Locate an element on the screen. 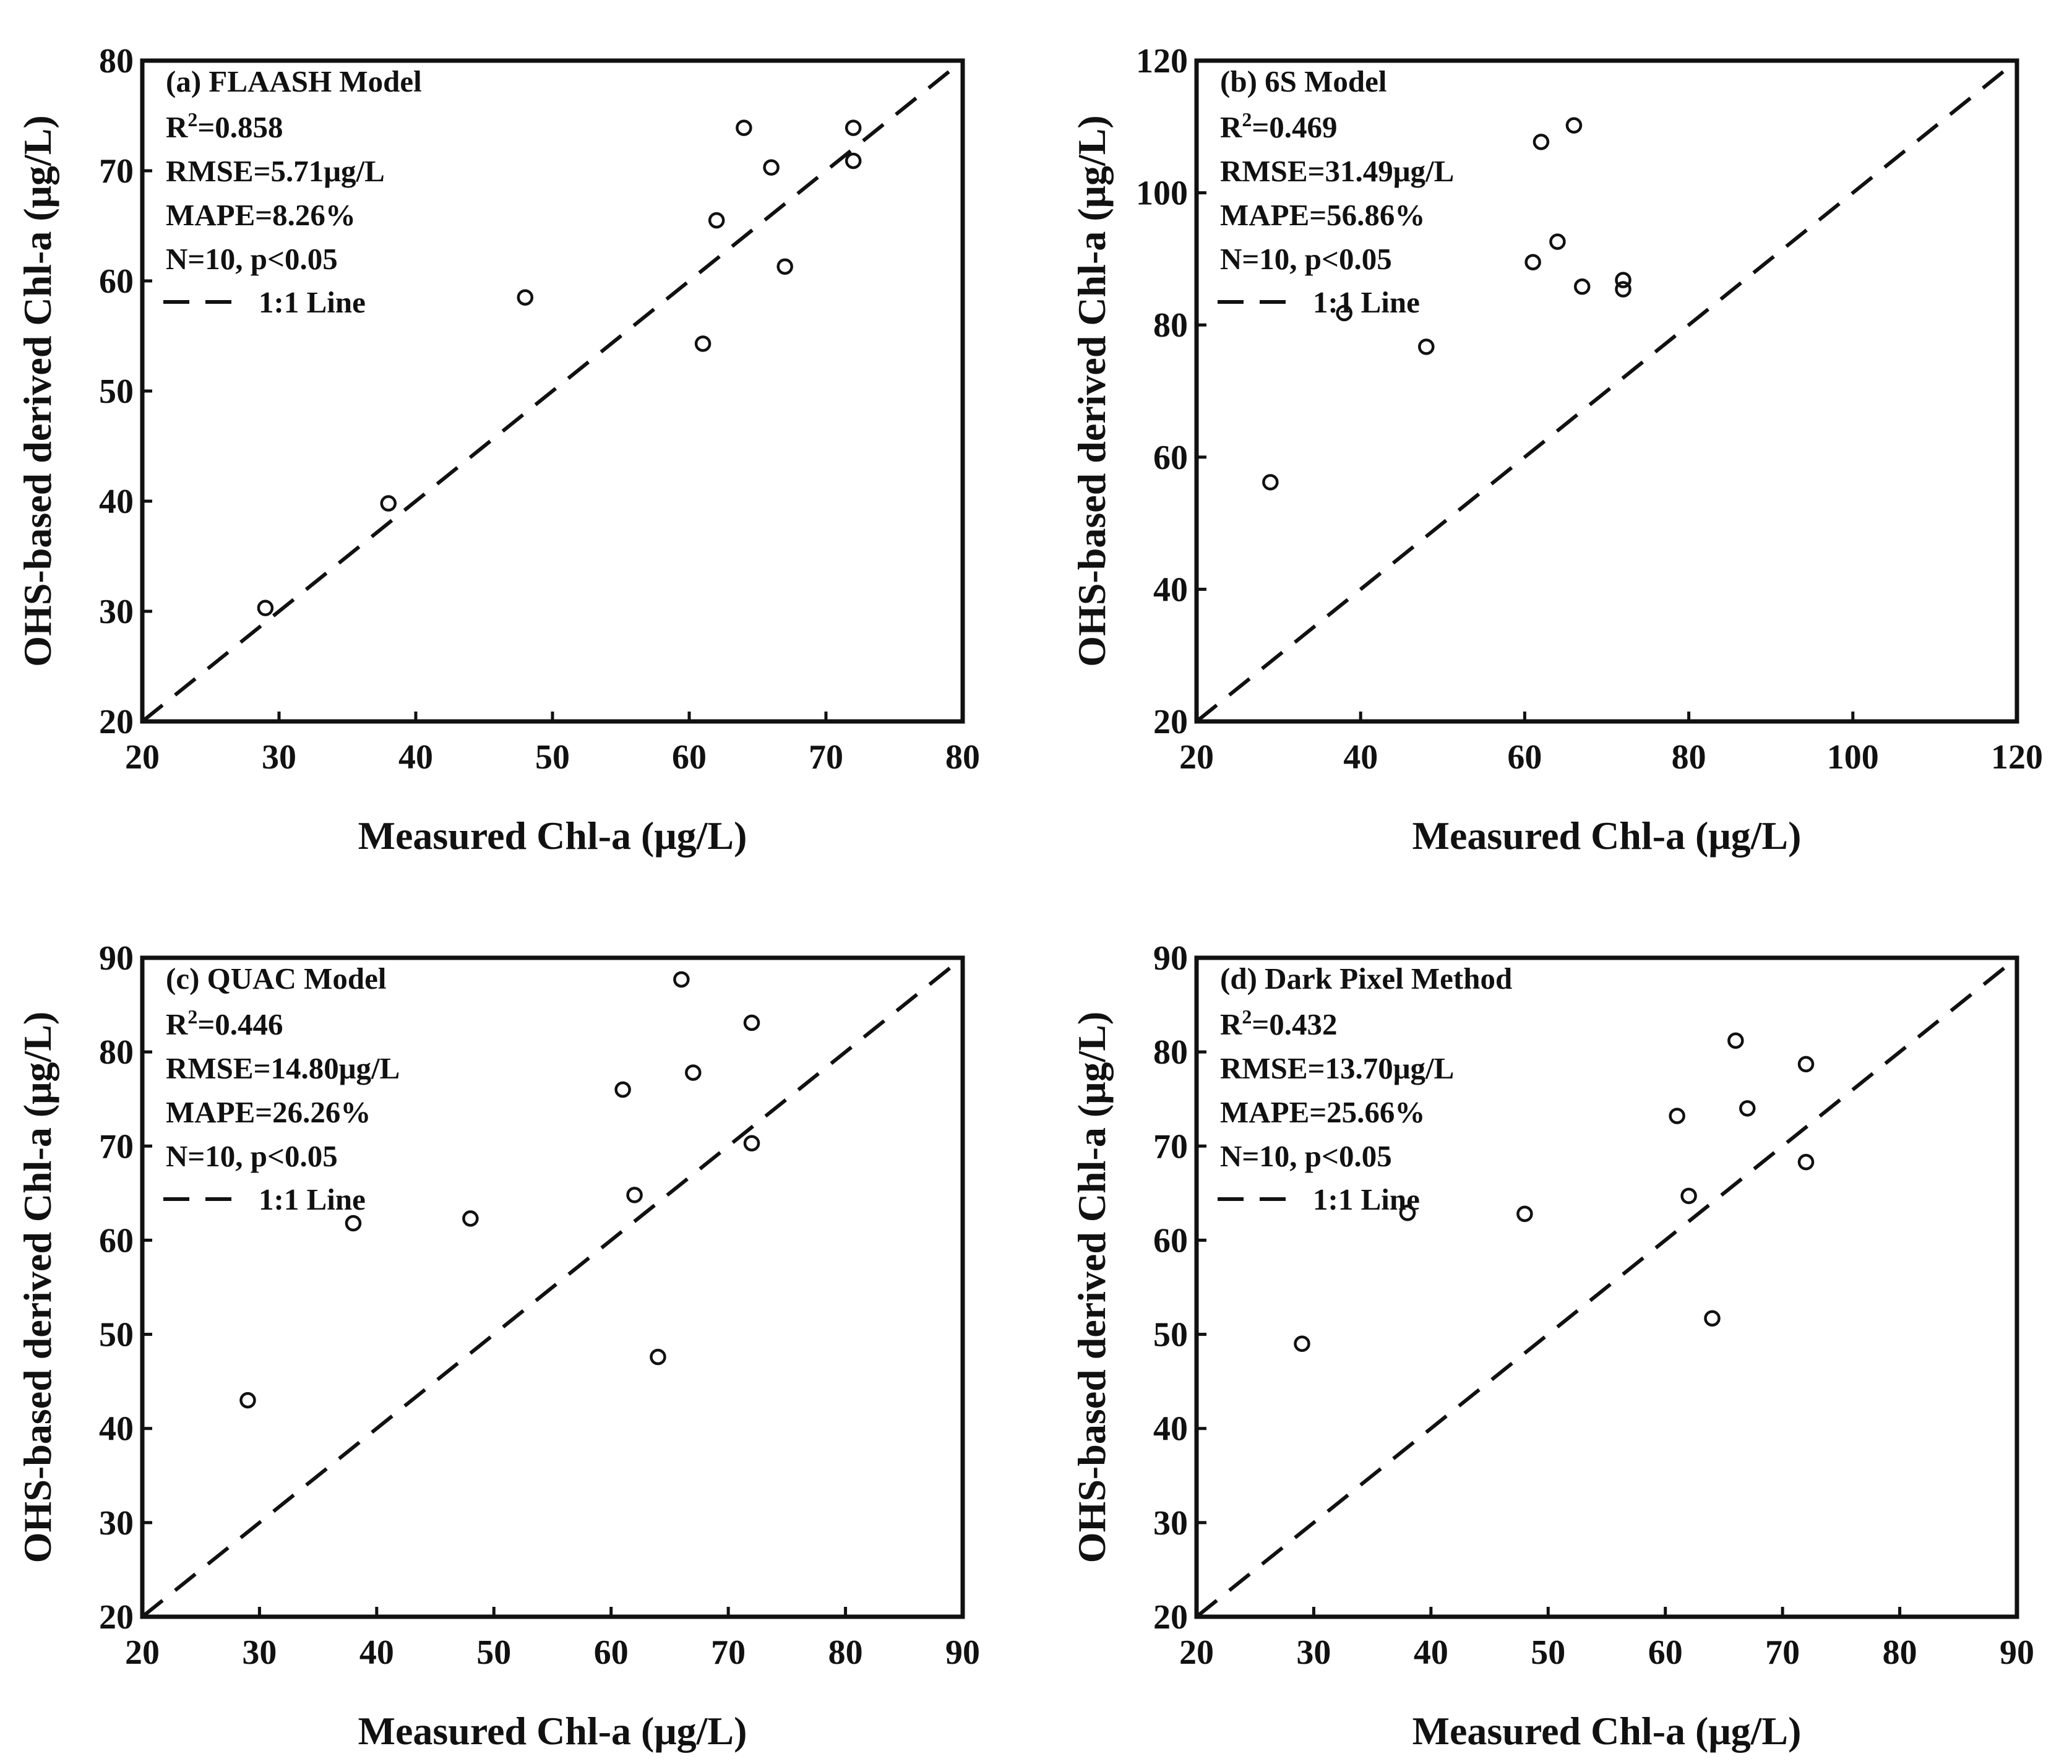 Image resolution: width=2072 pixels, height=1764 pixels. stat-text: RMSE=14.80μg/L is located at coordinates (283, 1068).